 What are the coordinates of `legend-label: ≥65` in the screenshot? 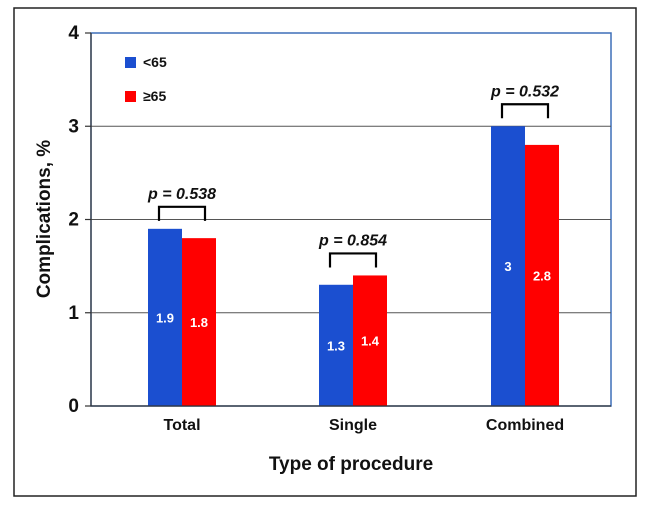 It's located at (154, 96).